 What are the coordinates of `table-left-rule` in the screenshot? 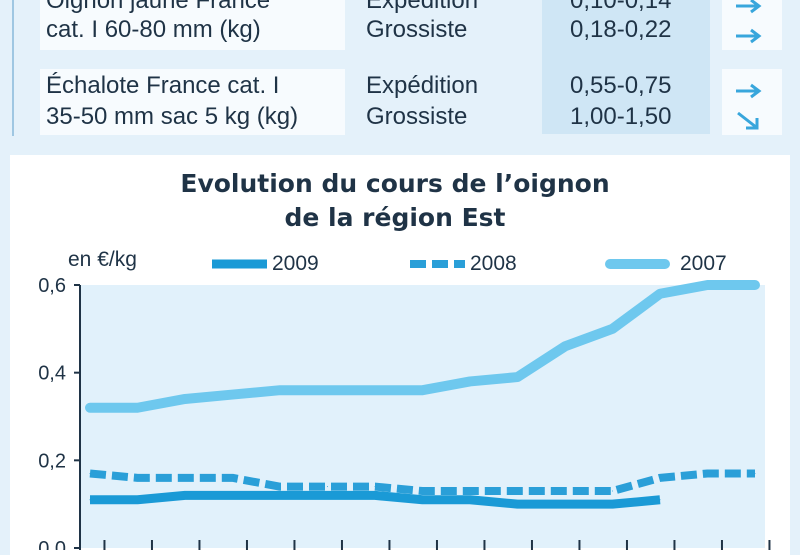 It's located at (13, 68).